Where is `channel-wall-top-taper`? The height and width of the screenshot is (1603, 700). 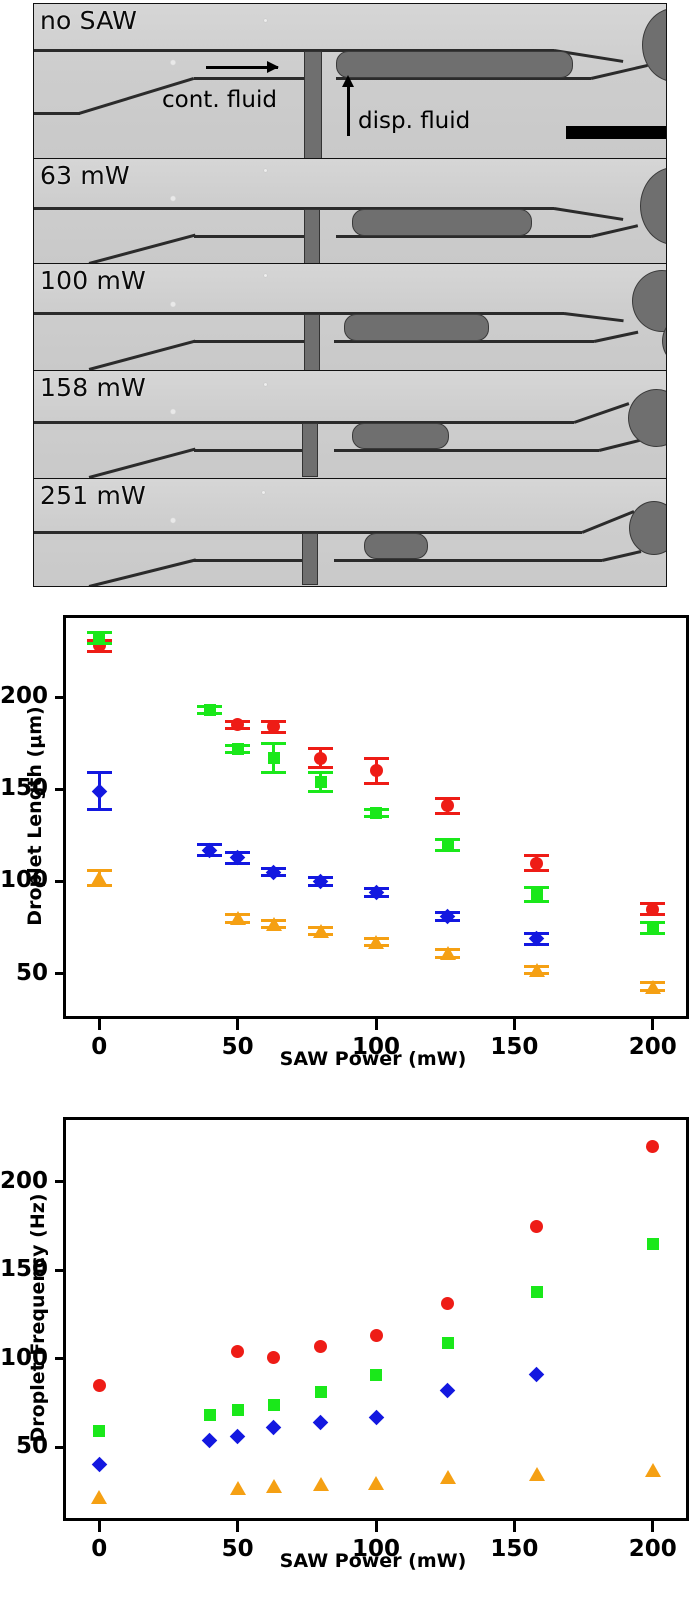
channel-wall-top-taper is located at coordinates (601, 413).